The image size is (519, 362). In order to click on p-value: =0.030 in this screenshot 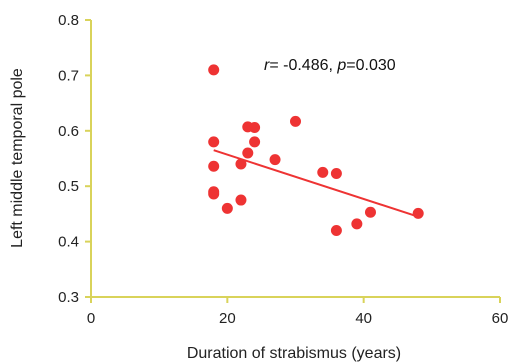, I will do `click(370, 65)`.